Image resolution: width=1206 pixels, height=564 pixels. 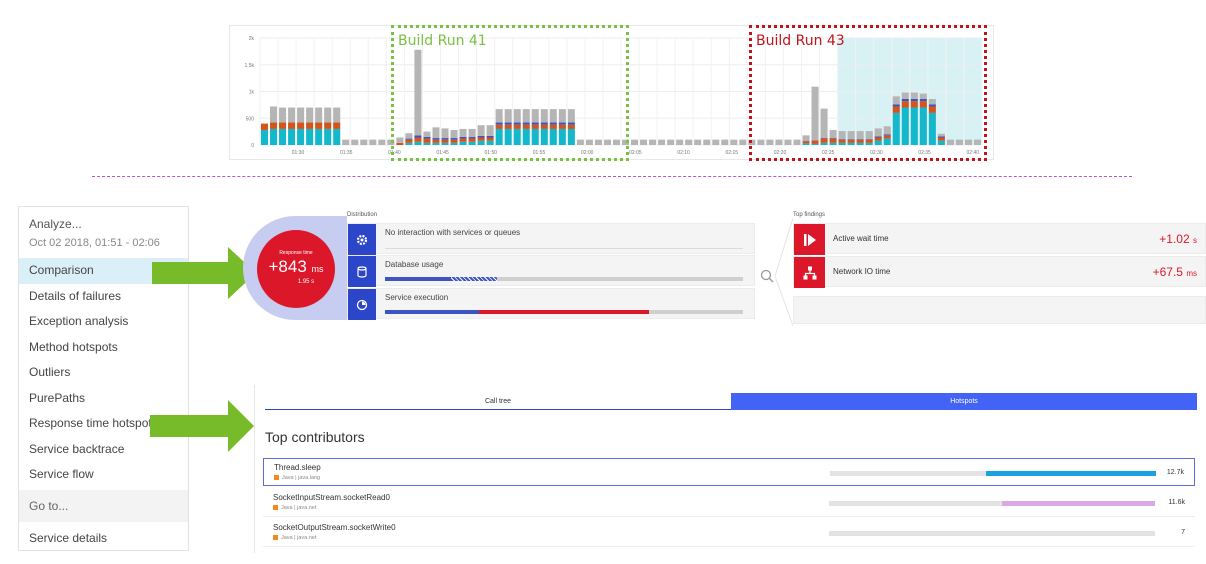 What do you see at coordinates (252, 39) in the screenshot?
I see `y-tick-label: 2k` at bounding box center [252, 39].